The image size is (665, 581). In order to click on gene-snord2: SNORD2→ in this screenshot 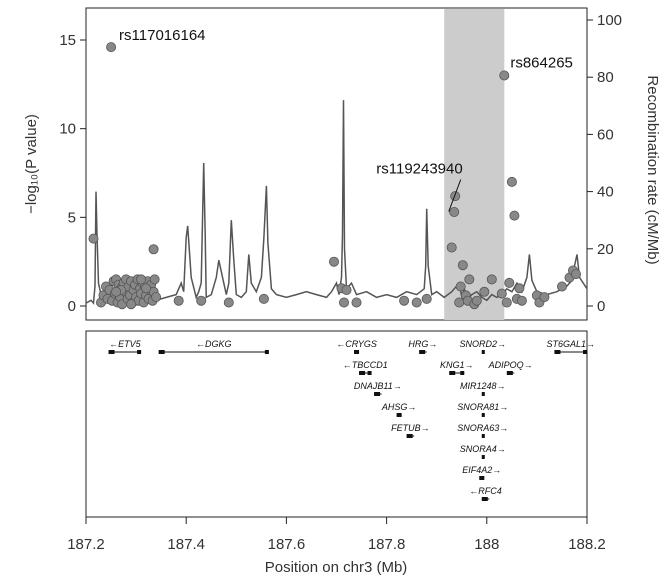, I will do `click(483, 346)`.